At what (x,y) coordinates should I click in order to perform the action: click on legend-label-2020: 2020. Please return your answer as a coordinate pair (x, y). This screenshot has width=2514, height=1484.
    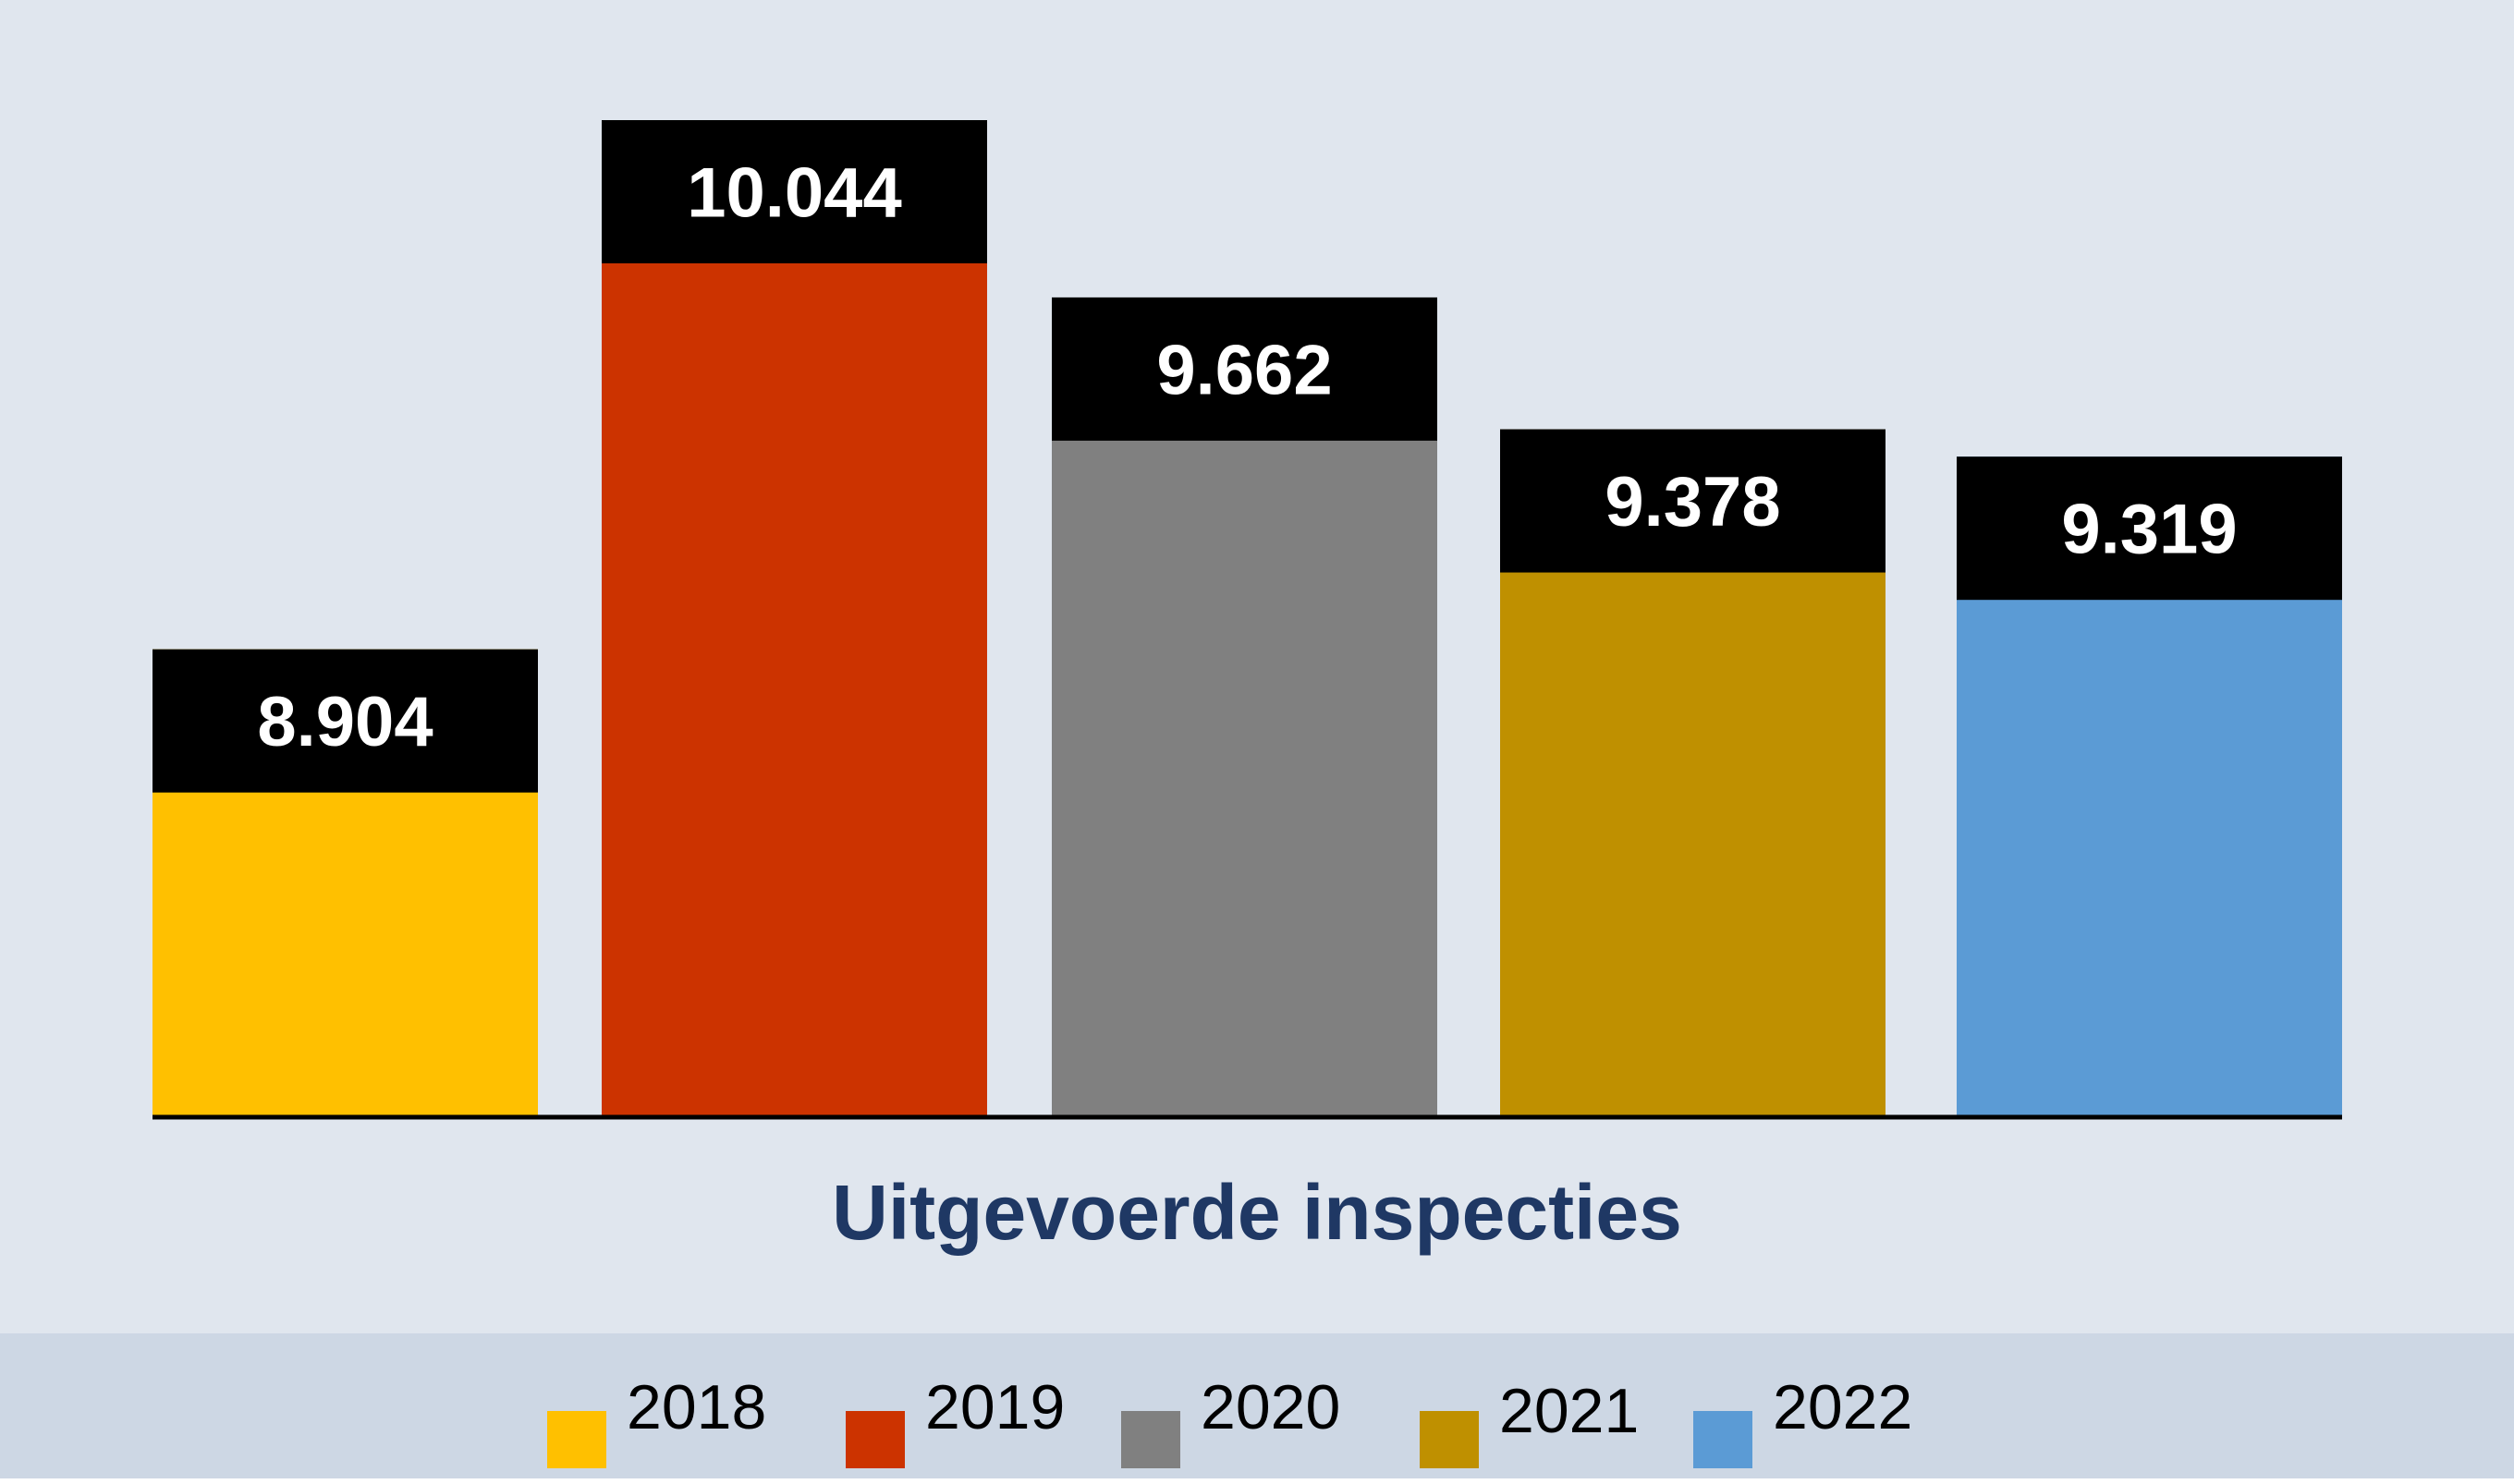
    Looking at the image, I should click on (1271, 1407).